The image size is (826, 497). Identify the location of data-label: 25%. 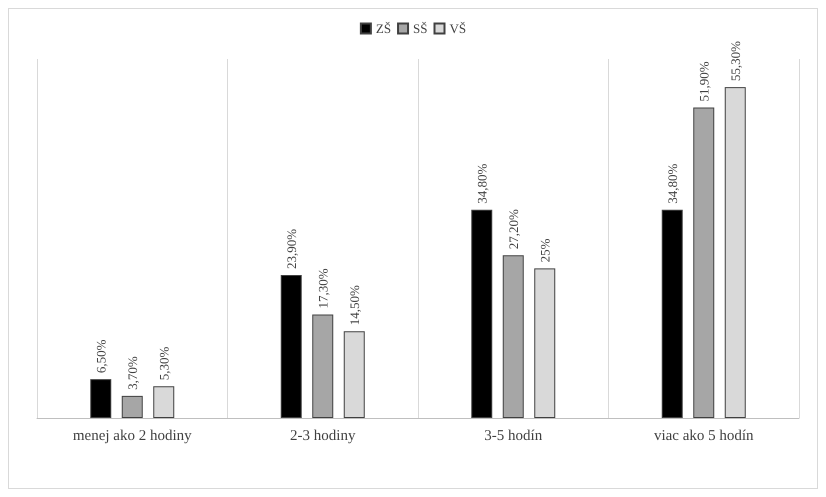
(544, 250).